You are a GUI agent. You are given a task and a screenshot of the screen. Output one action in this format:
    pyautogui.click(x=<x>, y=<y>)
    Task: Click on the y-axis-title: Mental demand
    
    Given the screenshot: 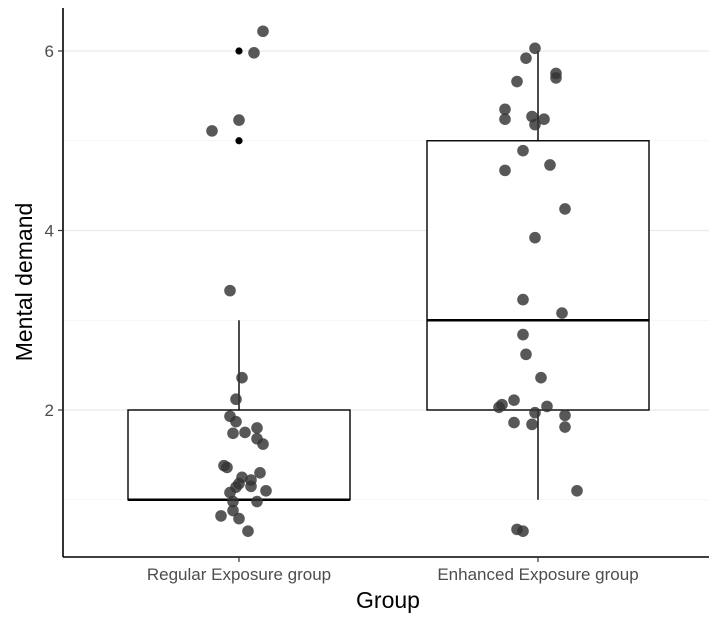 What is the action you would take?
    pyautogui.click(x=24, y=282)
    